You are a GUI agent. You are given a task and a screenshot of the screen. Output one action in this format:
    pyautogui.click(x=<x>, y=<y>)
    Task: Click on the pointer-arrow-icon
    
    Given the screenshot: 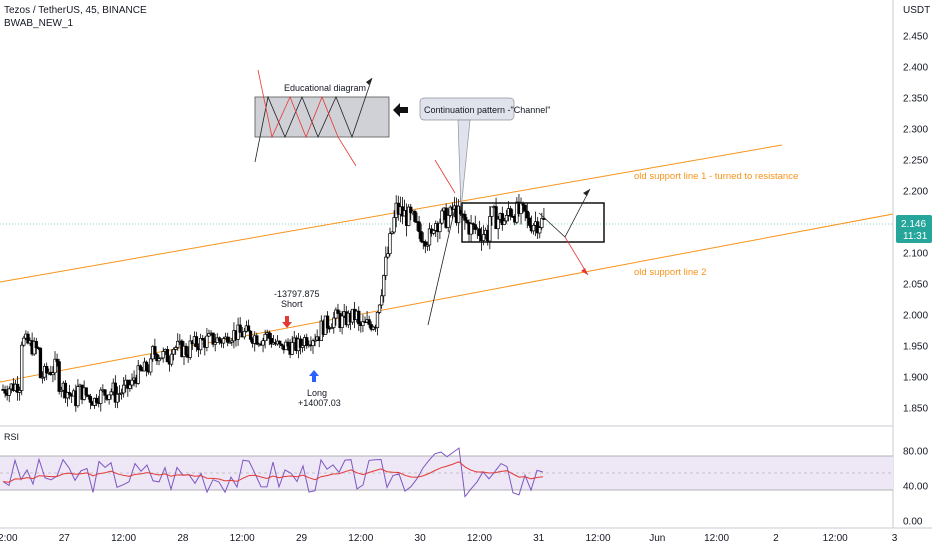 What is the action you would take?
    pyautogui.click(x=400, y=110)
    